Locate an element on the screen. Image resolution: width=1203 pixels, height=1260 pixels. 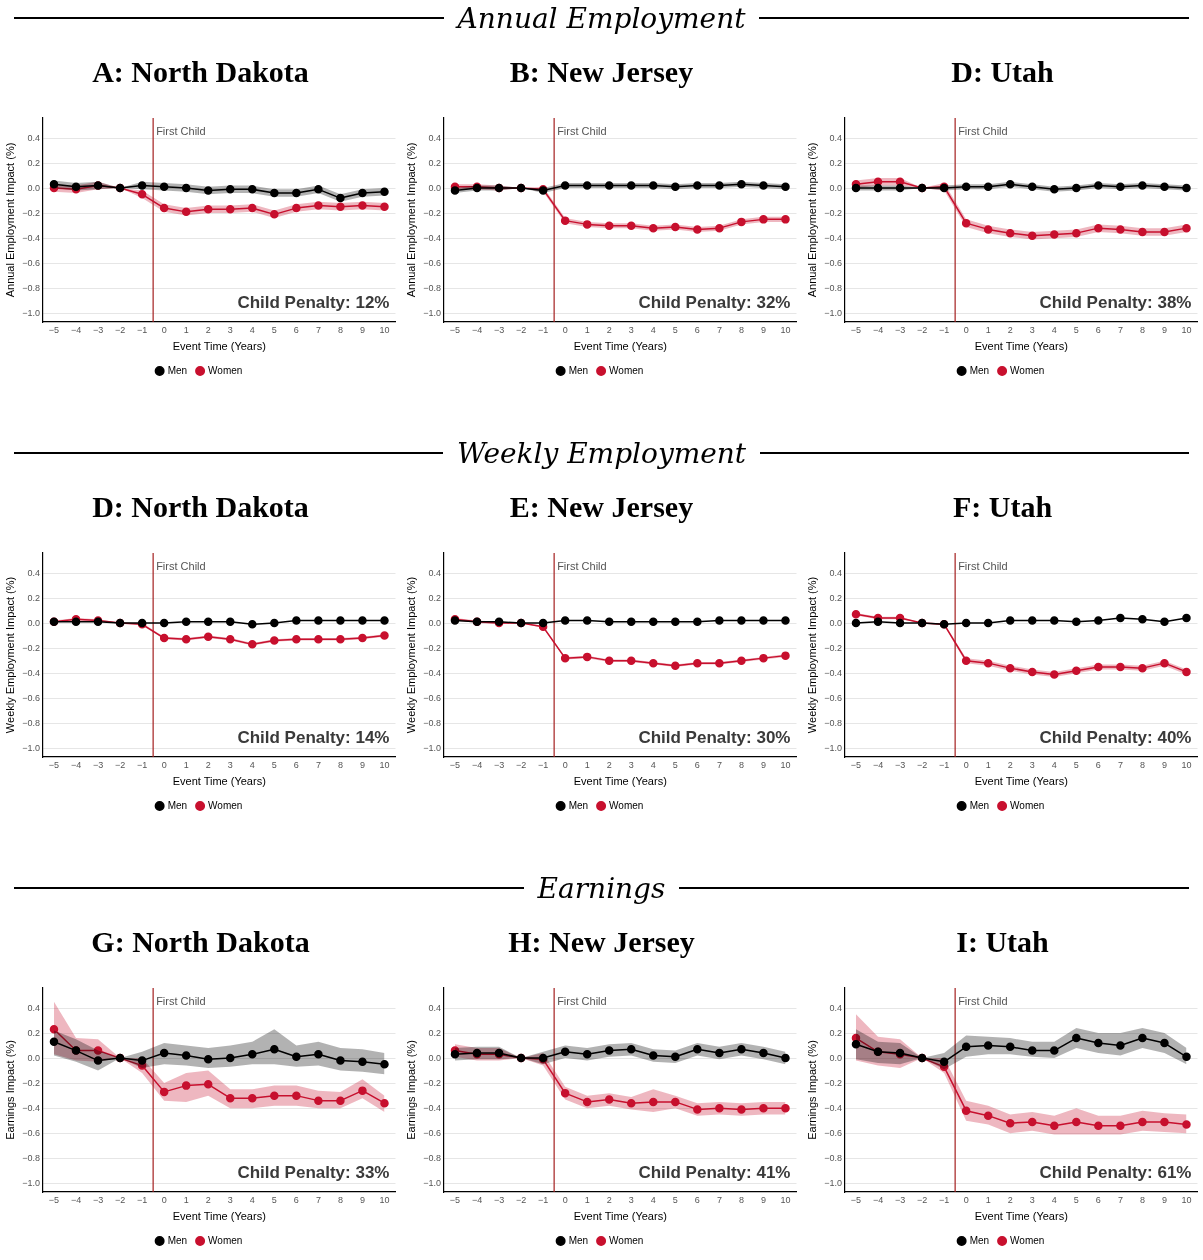
y-axis-title: Annual Employment Impact (%) is located at coordinates (9, 220).